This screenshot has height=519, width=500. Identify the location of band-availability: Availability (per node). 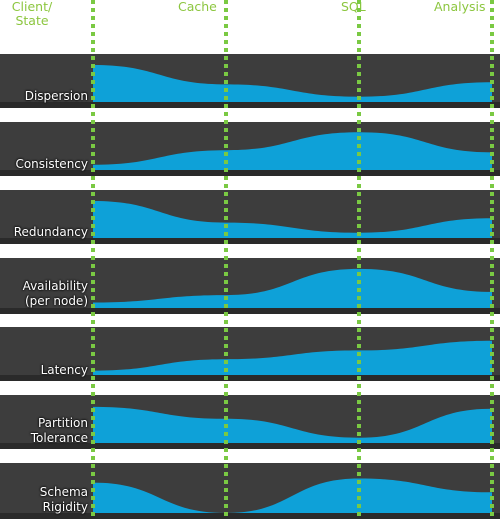
(250, 286).